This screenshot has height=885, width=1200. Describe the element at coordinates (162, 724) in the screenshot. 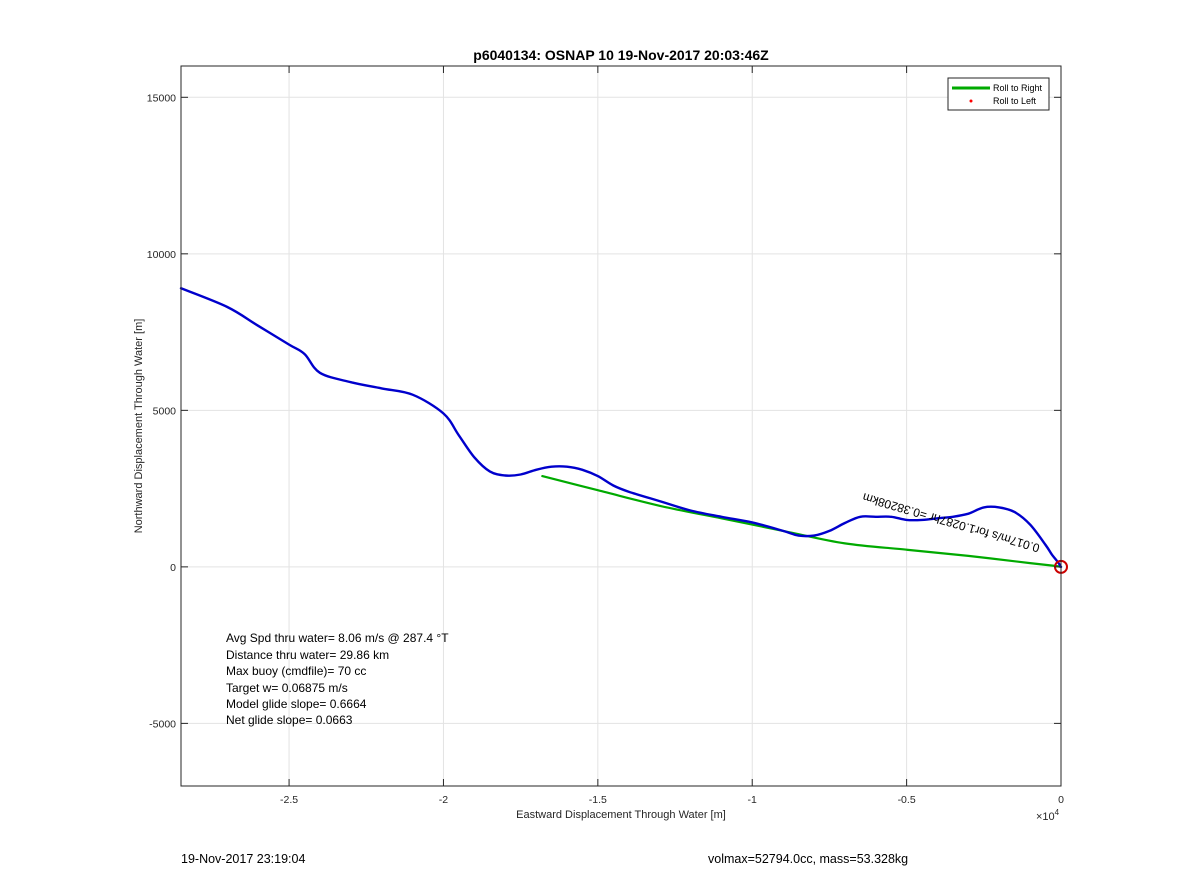

I see `y-tick-label: -5000` at that location.